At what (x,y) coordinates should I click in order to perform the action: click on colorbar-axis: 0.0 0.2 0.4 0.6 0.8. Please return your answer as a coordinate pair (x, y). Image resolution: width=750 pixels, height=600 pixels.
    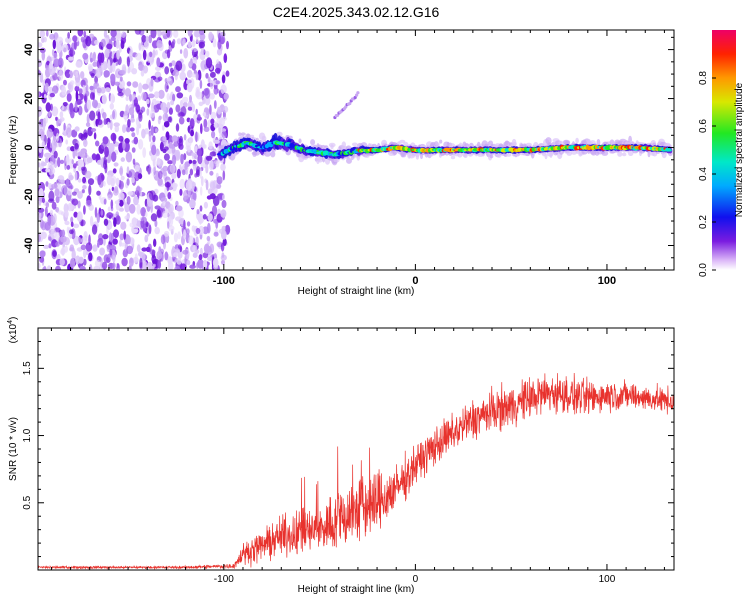
    Looking at the image, I should click on (707, 174).